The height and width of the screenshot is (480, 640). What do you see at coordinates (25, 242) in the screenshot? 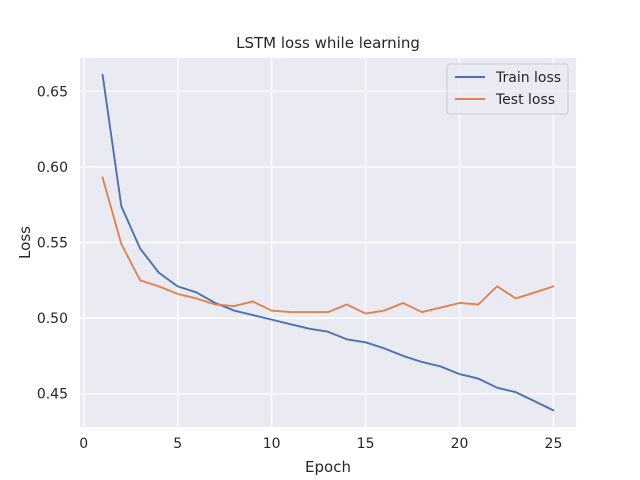
I see `y-axis-label: Loss` at bounding box center [25, 242].